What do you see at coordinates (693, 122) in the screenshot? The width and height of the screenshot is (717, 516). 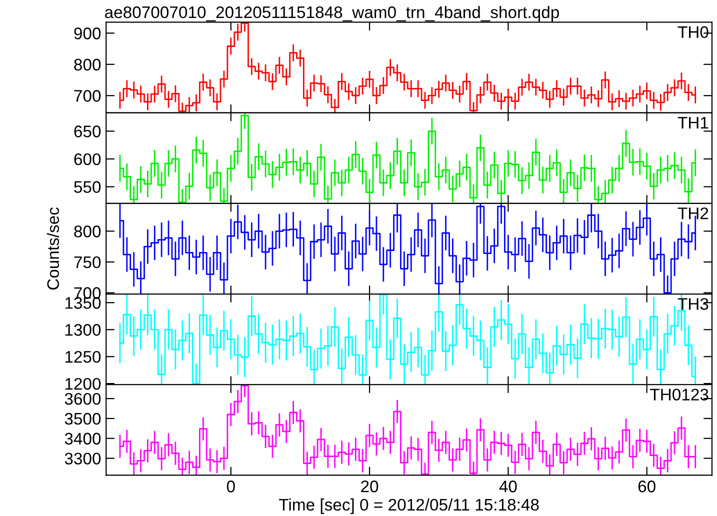 I see `annotation: TH1` at bounding box center [693, 122].